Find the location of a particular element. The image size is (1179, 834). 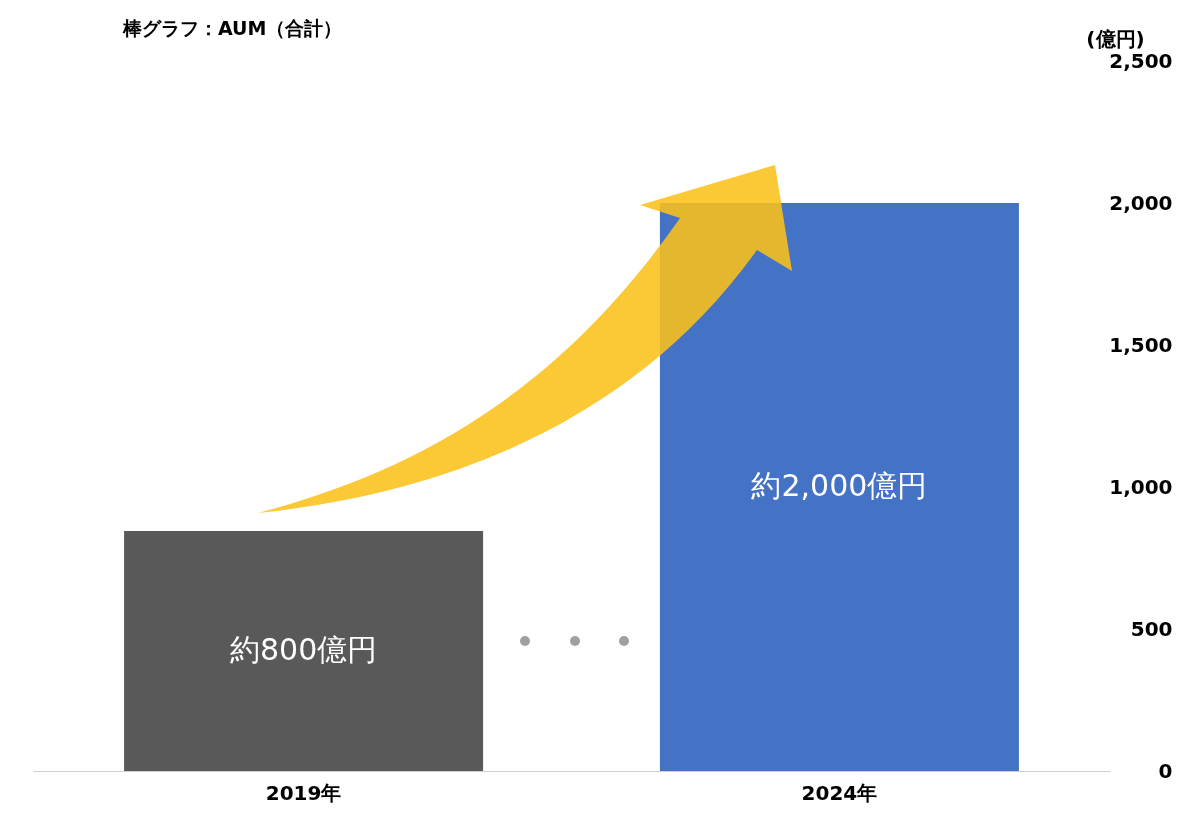

data-label: 約800億円 is located at coordinates (303, 650).